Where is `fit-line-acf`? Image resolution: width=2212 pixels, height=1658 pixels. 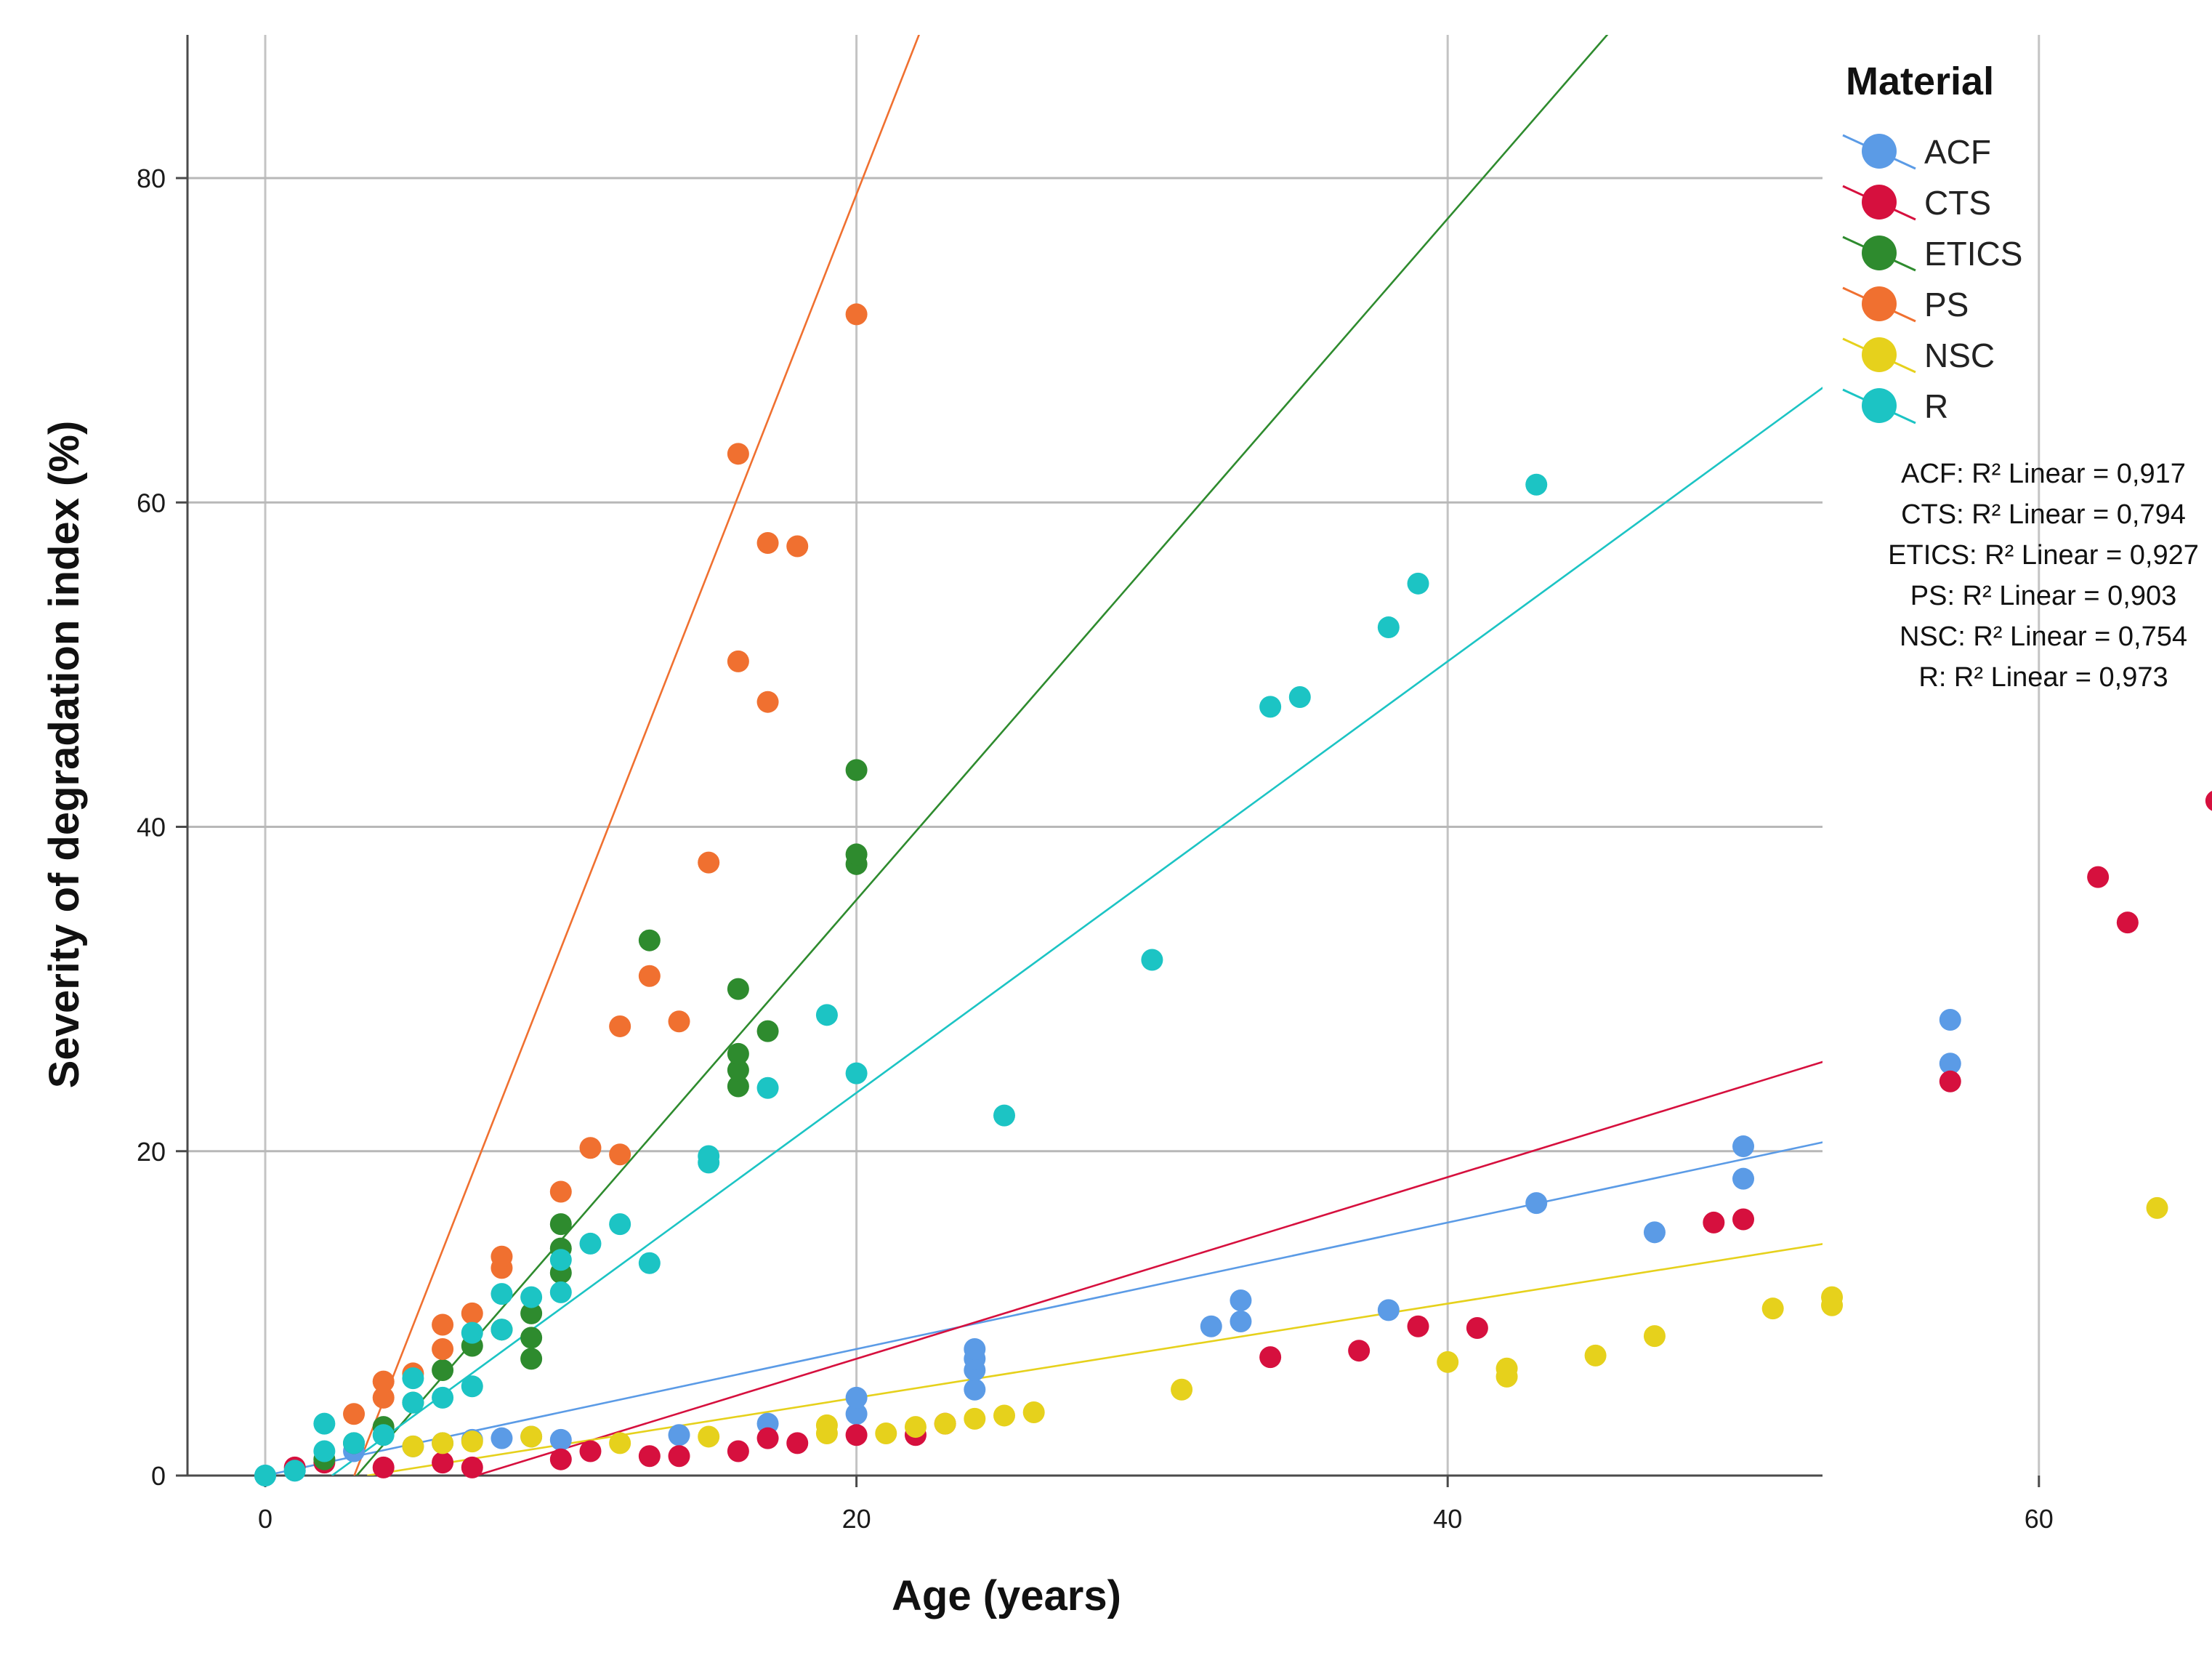 fit-line-acf is located at coordinates (1044, 1308).